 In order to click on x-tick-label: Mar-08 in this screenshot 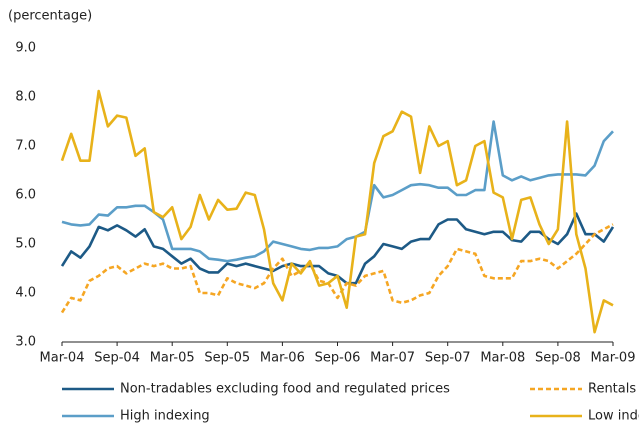, I will do `click(502, 358)`.